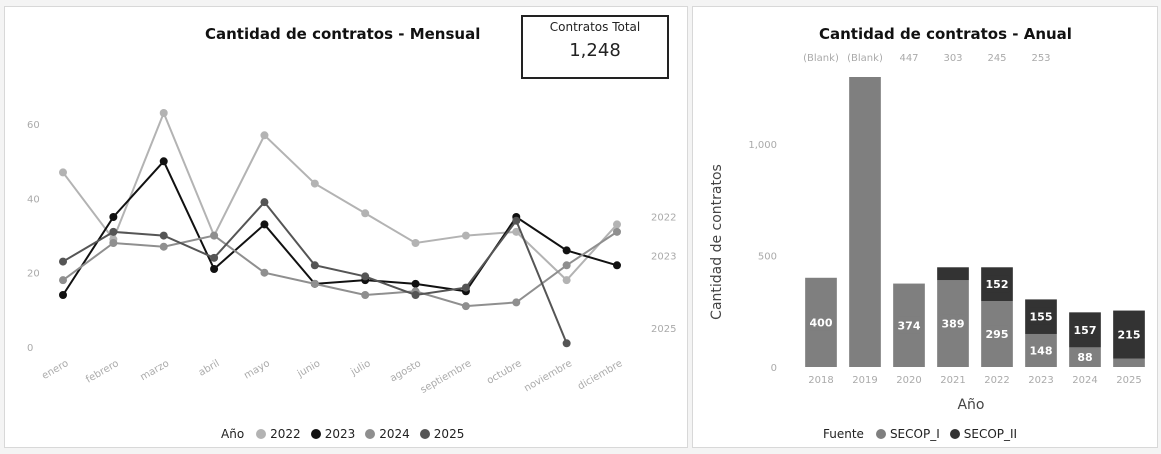 The image size is (1161, 454). Describe the element at coordinates (820, 380) in the screenshot. I see `annual-x-tick-label: 2018` at that location.